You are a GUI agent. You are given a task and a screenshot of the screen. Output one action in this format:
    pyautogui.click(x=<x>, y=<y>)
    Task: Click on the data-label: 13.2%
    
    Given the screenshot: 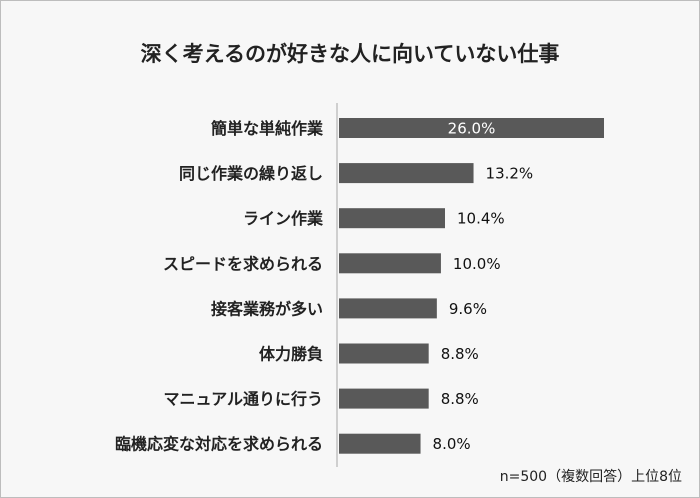 What is the action you would take?
    pyautogui.click(x=510, y=174)
    